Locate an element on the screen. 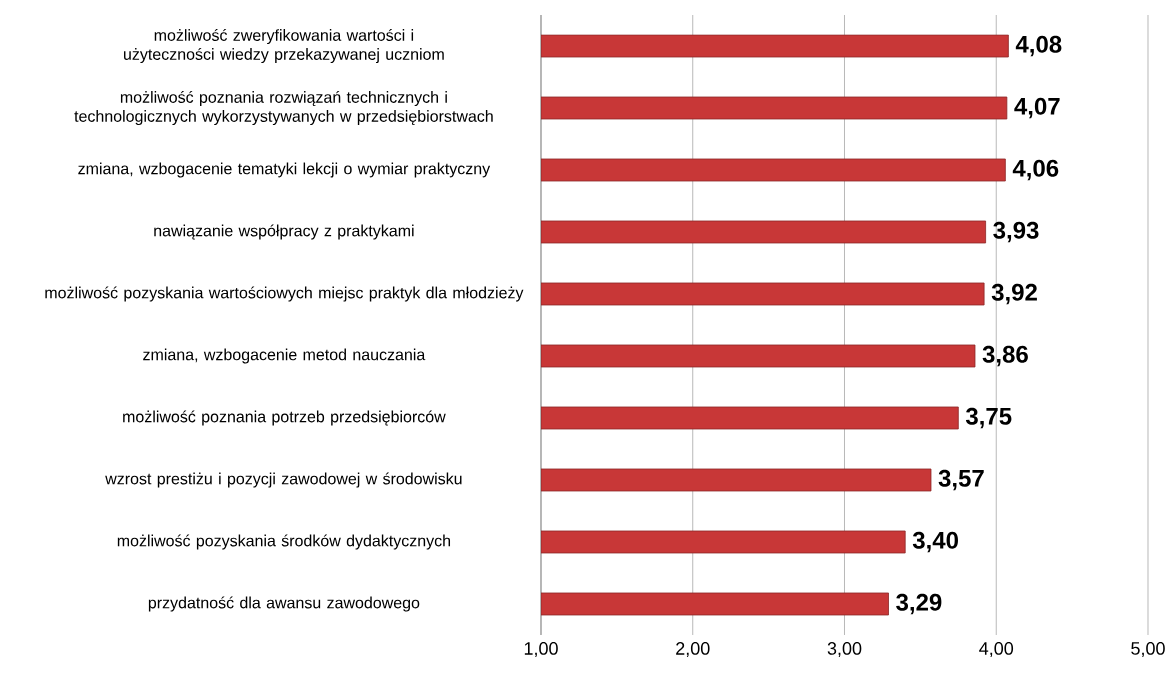 This screenshot has height=684, width=1173. y-tick-label: możliwość poznania potrzeb przedsiębiorców is located at coordinates (284, 418).